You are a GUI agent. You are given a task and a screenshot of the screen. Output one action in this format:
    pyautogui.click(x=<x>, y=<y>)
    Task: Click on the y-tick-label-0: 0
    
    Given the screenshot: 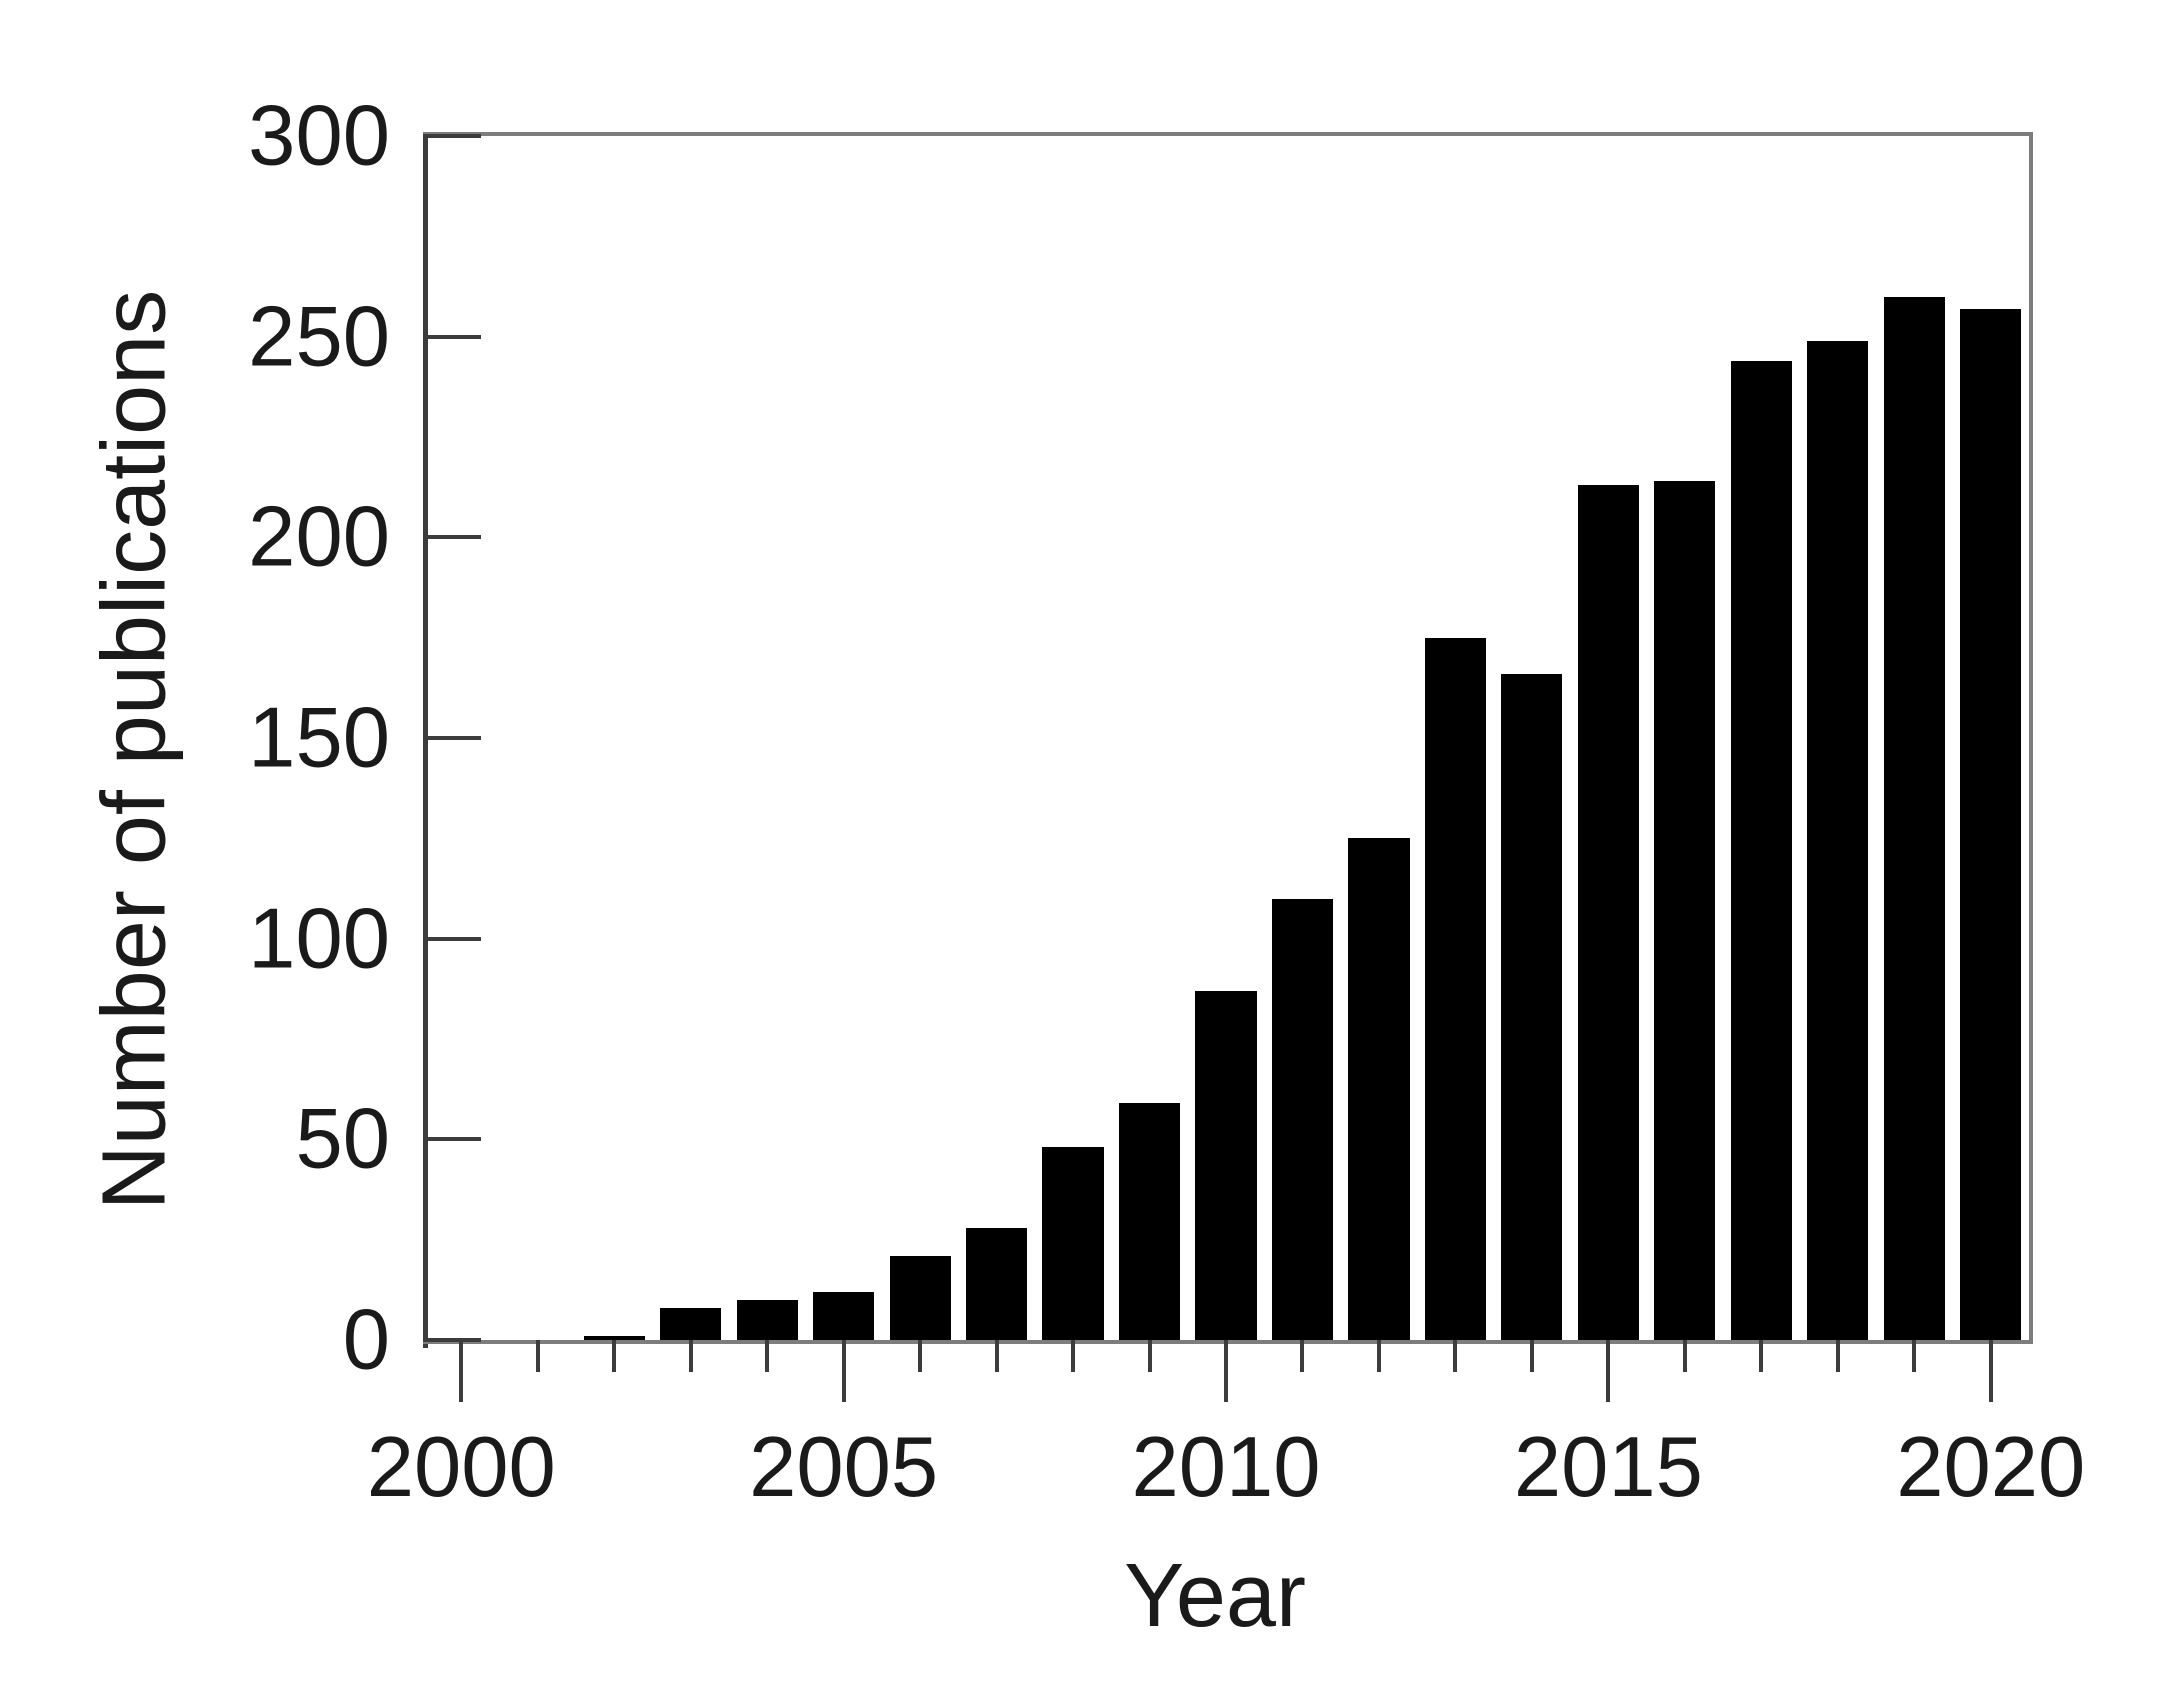 What is the action you would take?
    pyautogui.click(x=366, y=1340)
    